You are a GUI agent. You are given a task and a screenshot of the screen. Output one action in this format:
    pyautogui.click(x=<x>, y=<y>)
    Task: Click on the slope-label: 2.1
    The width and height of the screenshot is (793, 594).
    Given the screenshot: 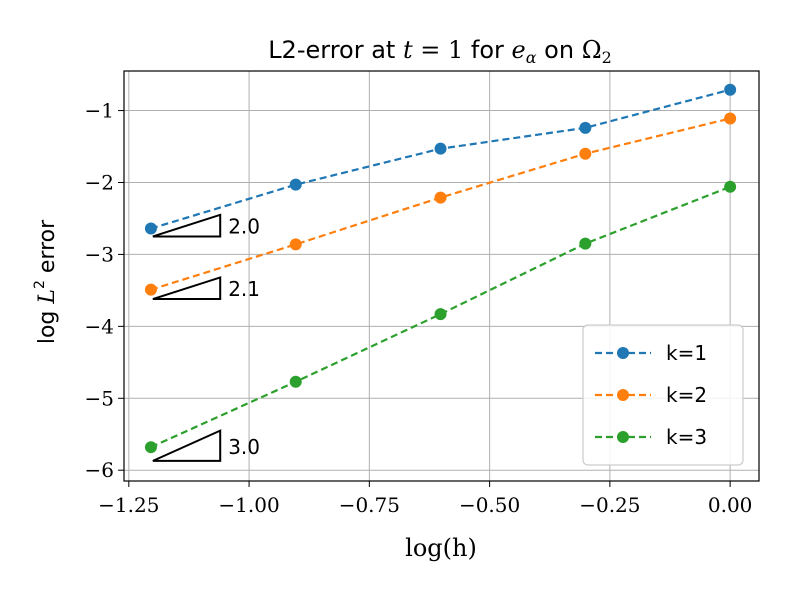 What is the action you would take?
    pyautogui.click(x=244, y=289)
    